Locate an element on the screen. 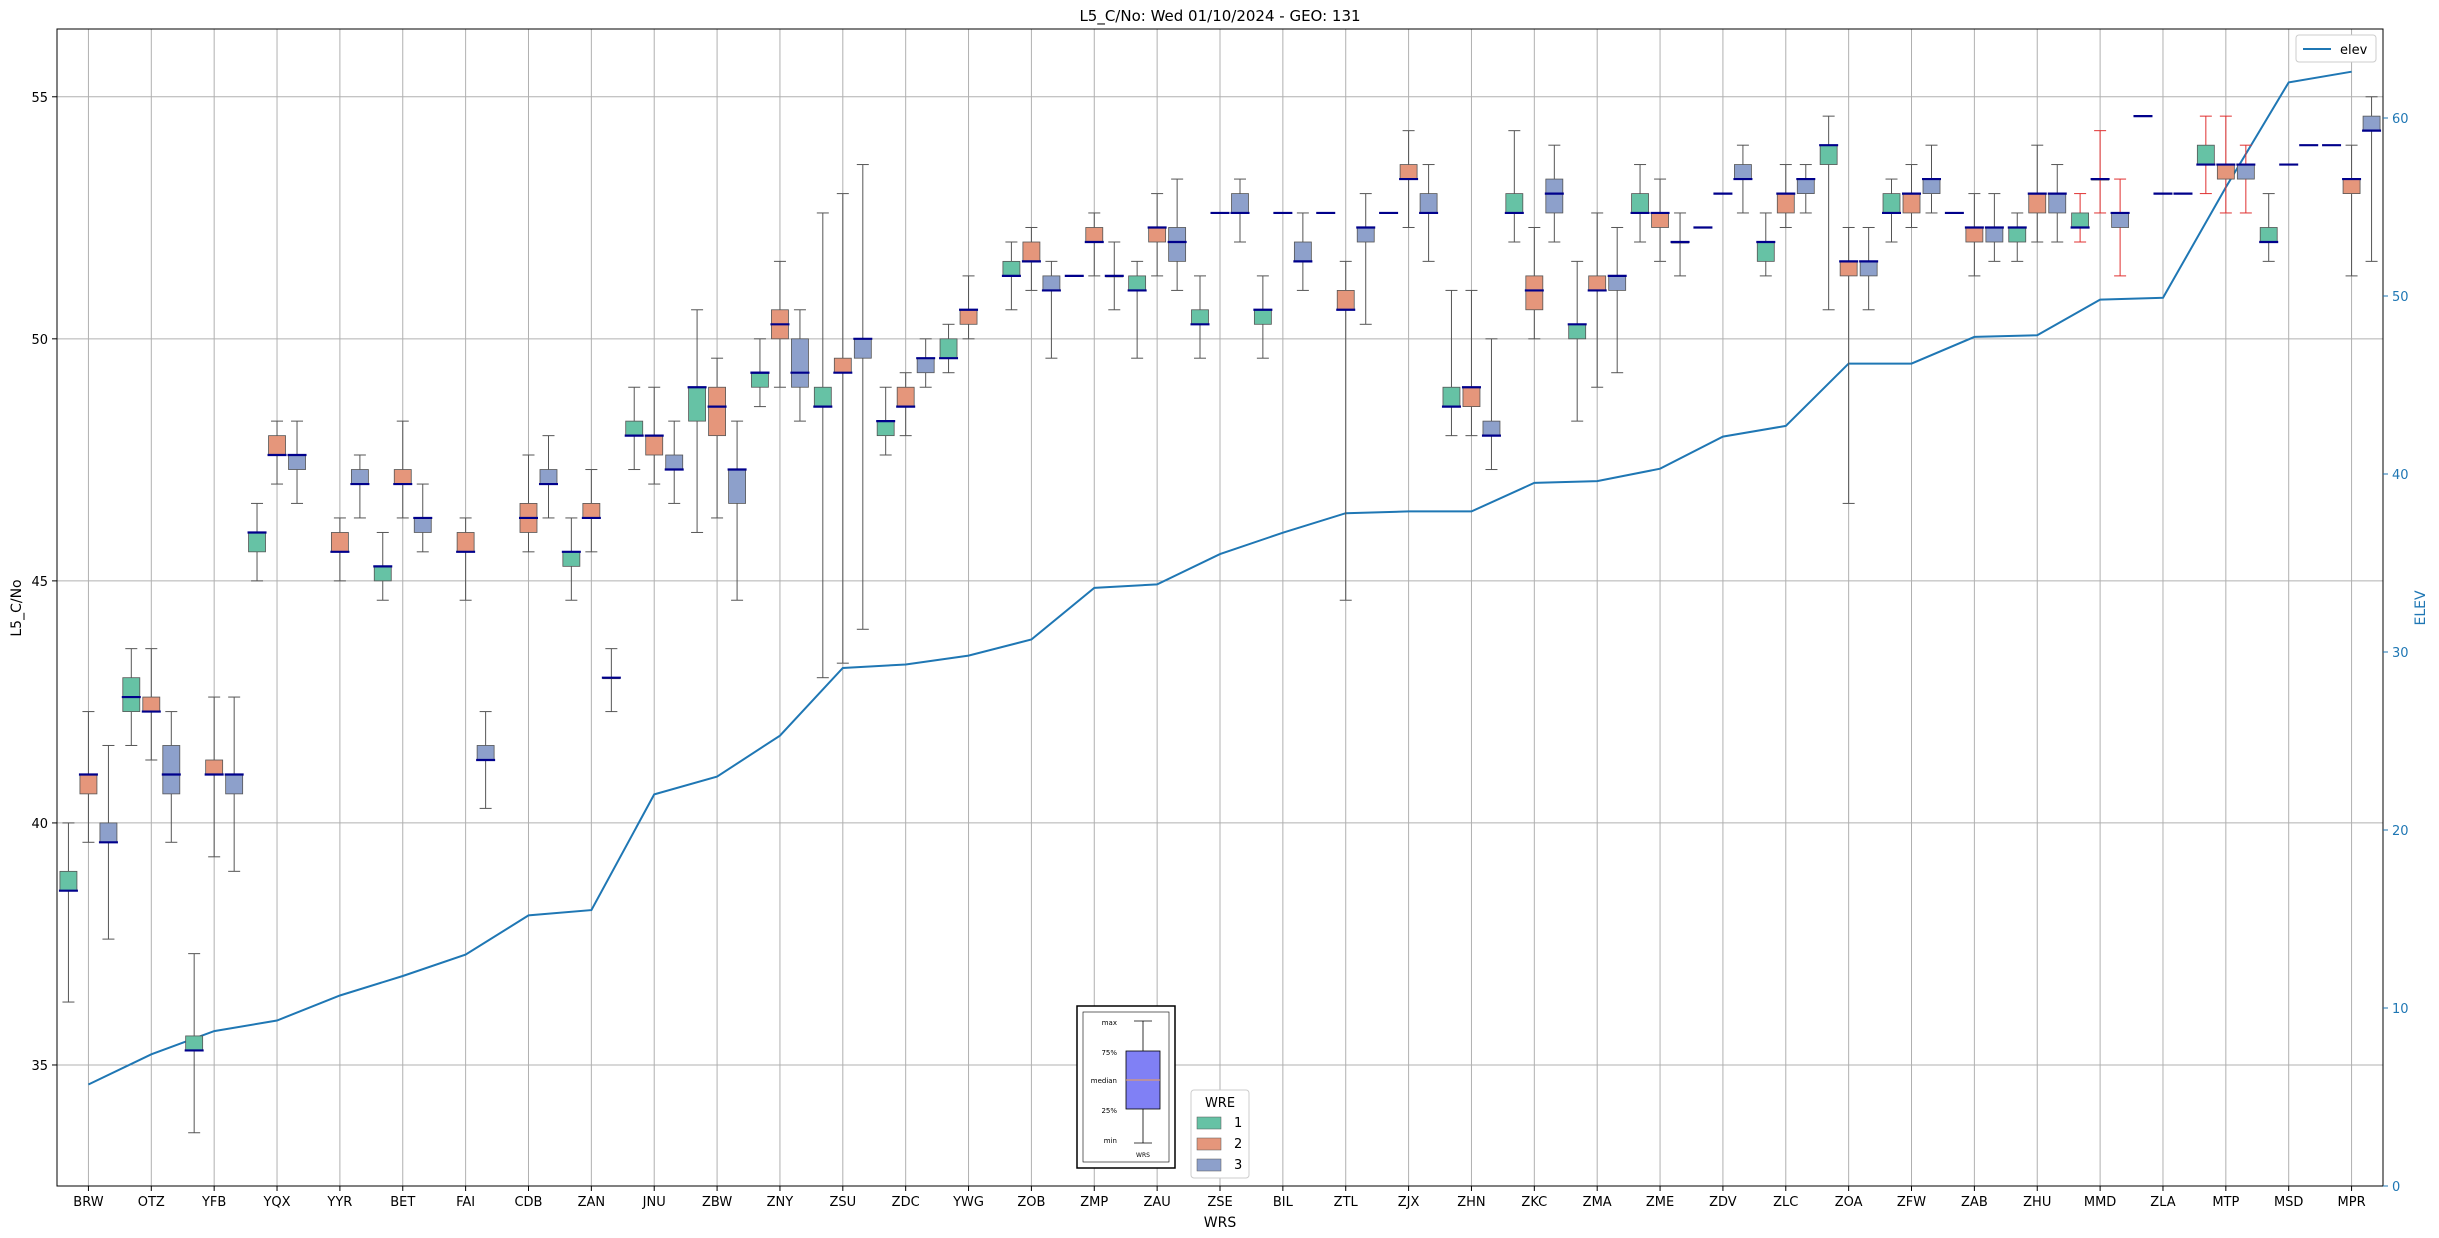 Image resolution: width=2439 pixels, height=1238 pixels. box-OTZ-s2 is located at coordinates (151, 704).